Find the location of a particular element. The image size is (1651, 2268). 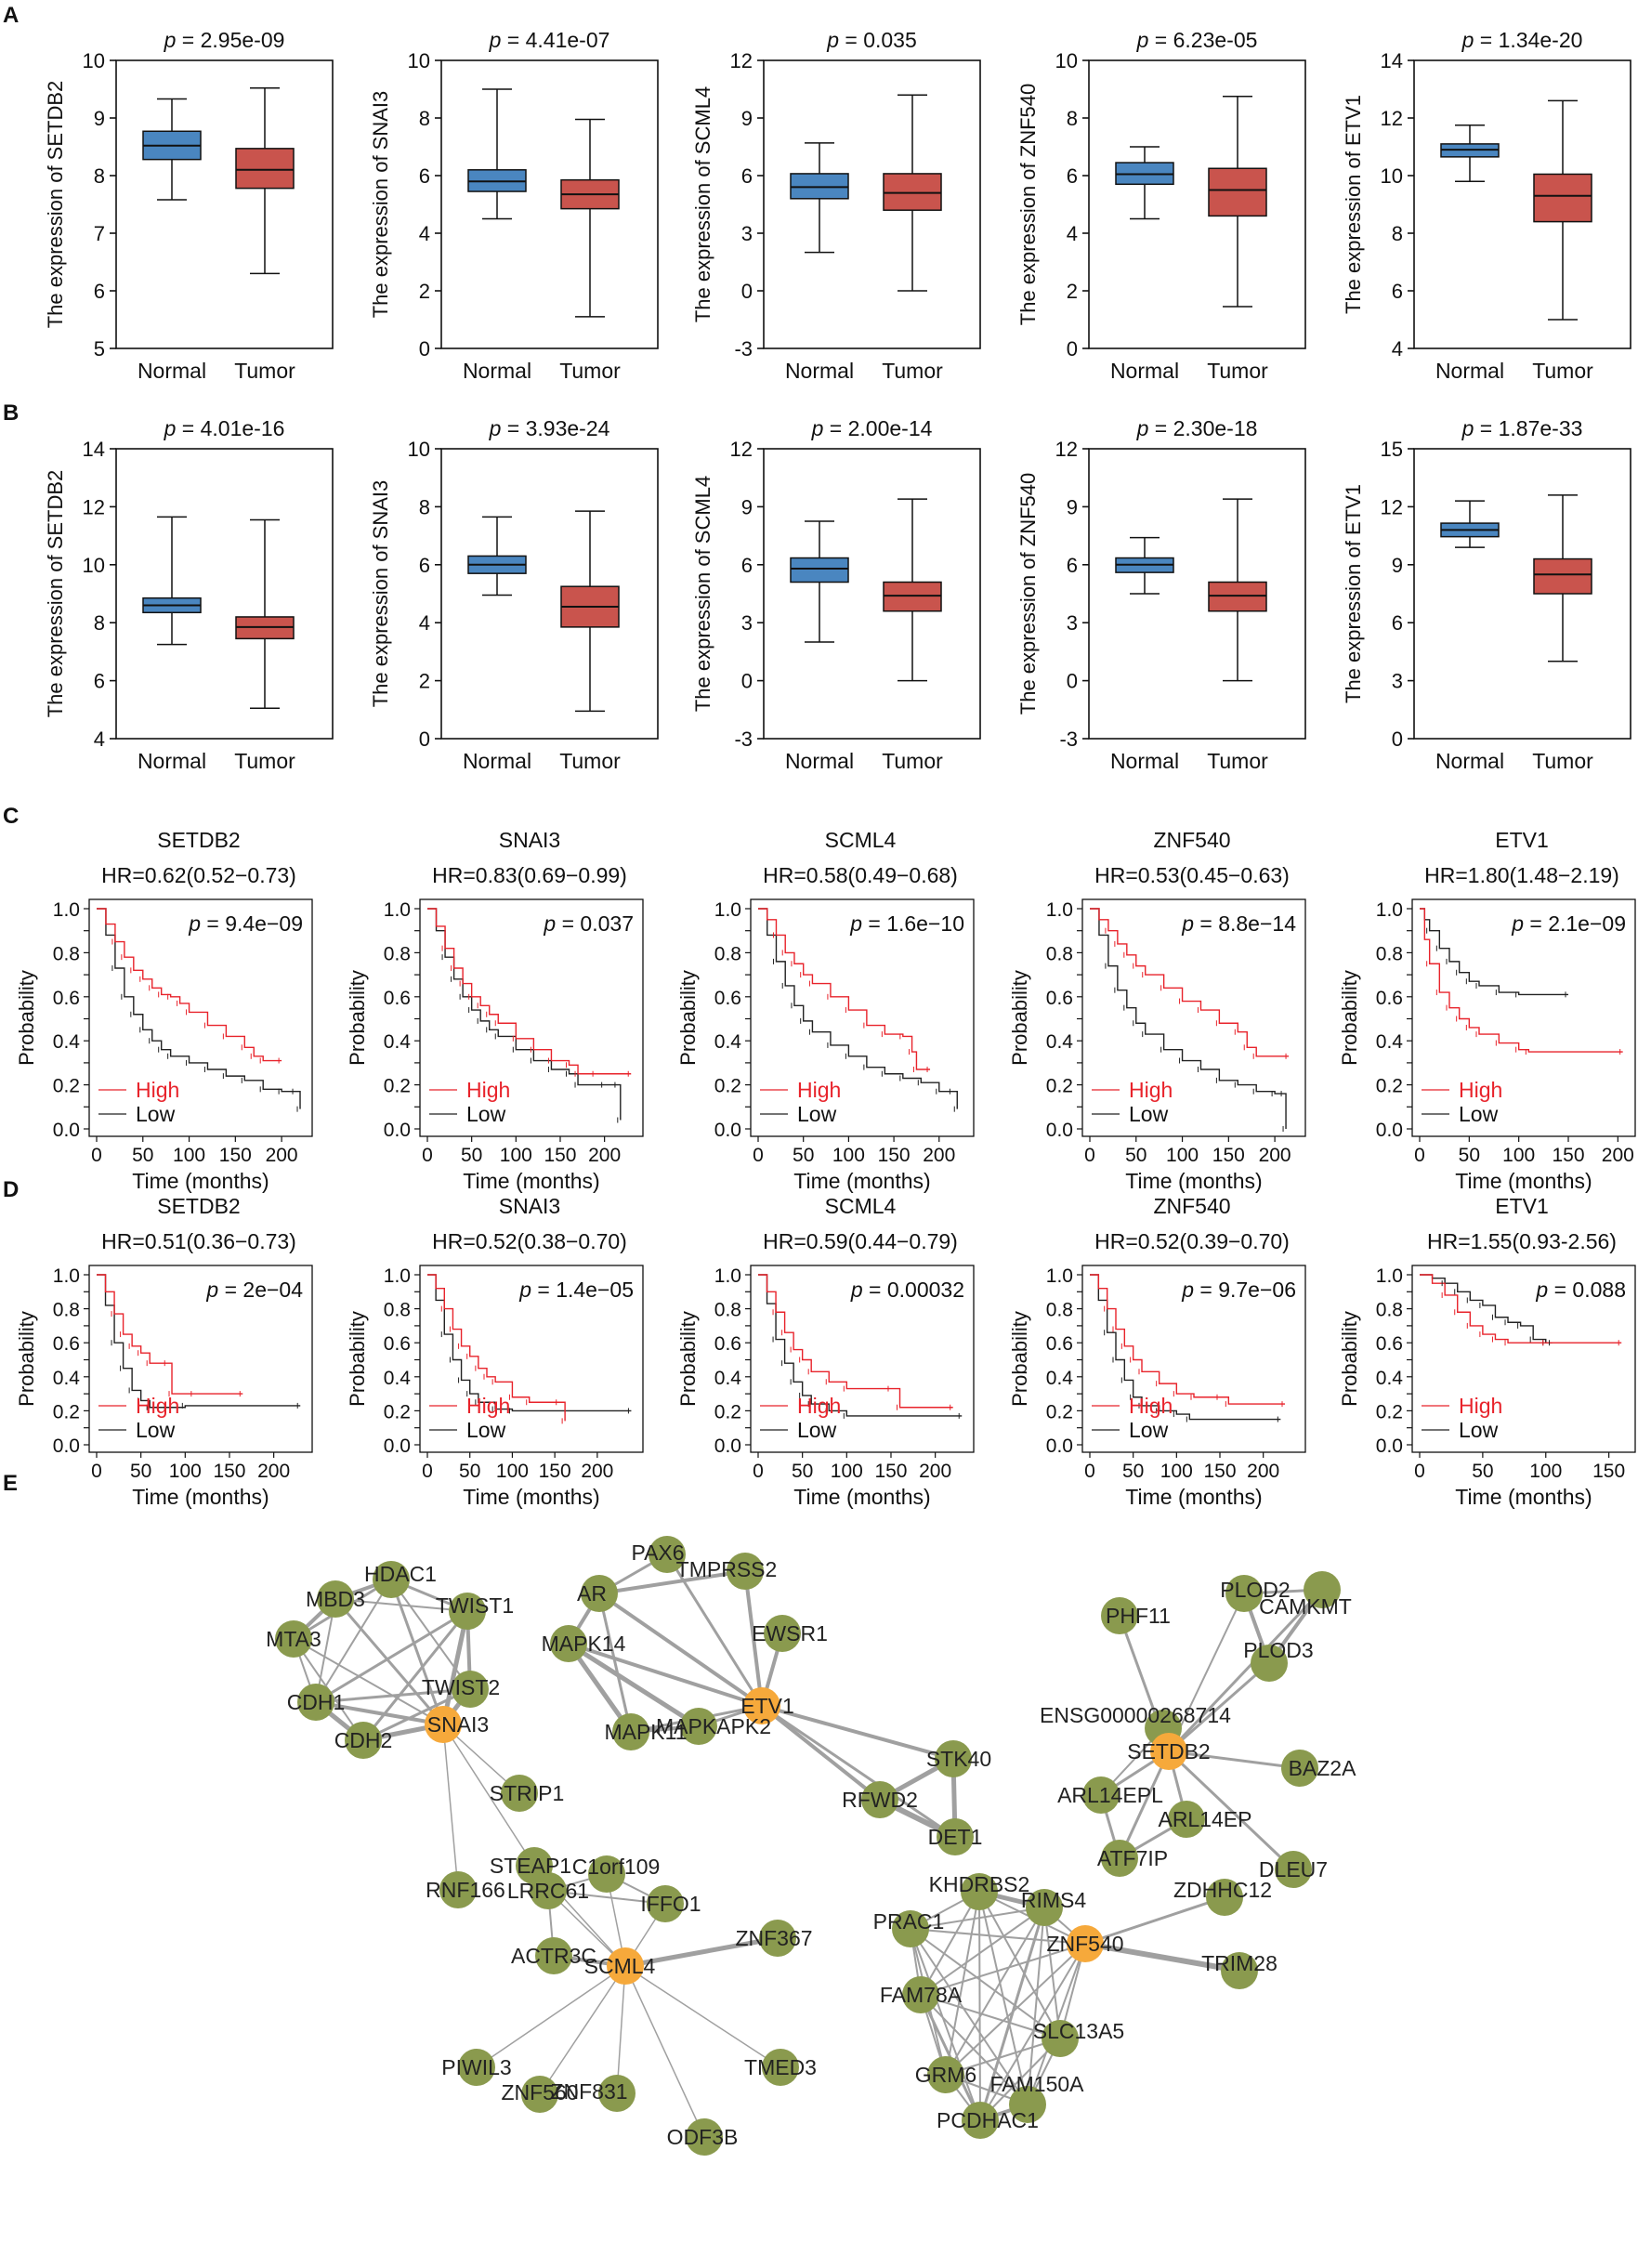

y-tick-label: 0 is located at coordinates (425, 349).